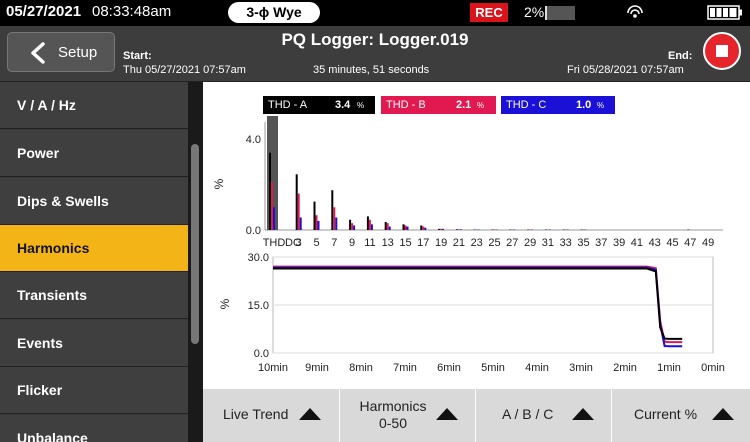 The height and width of the screenshot is (442, 750). I want to click on end-label: End:, so click(680, 56).